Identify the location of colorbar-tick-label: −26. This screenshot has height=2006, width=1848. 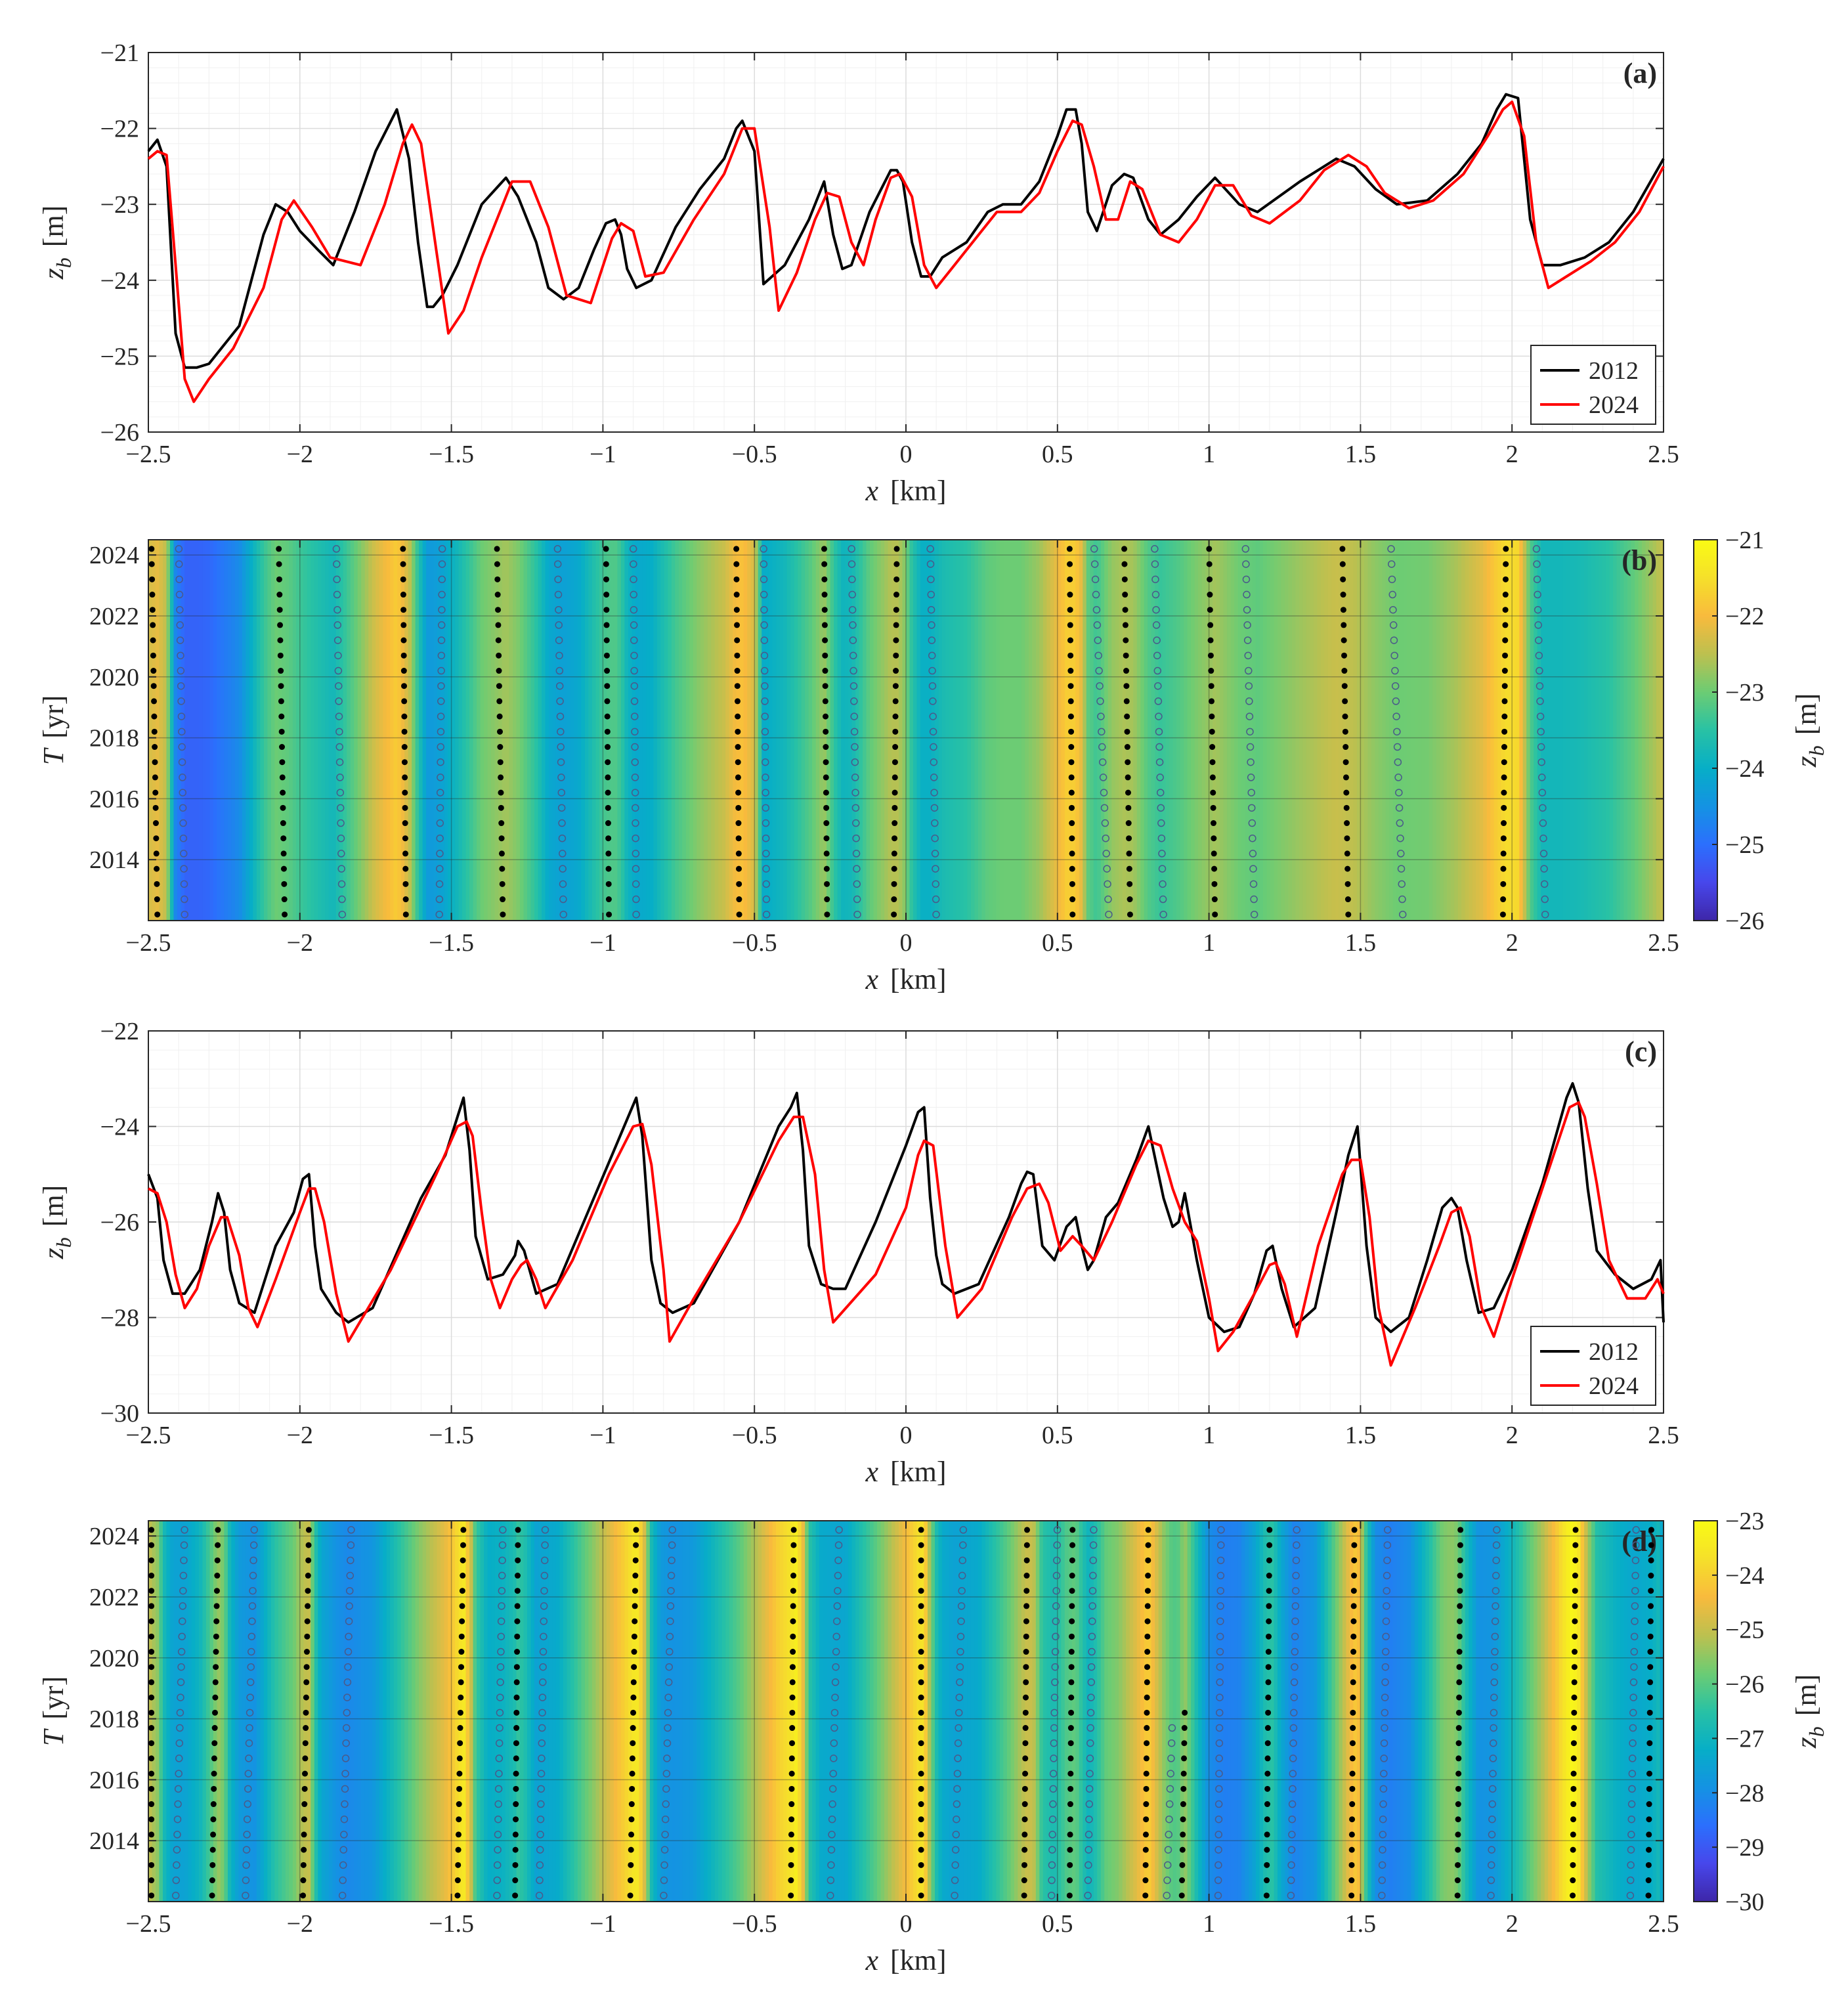
(1745, 1685).